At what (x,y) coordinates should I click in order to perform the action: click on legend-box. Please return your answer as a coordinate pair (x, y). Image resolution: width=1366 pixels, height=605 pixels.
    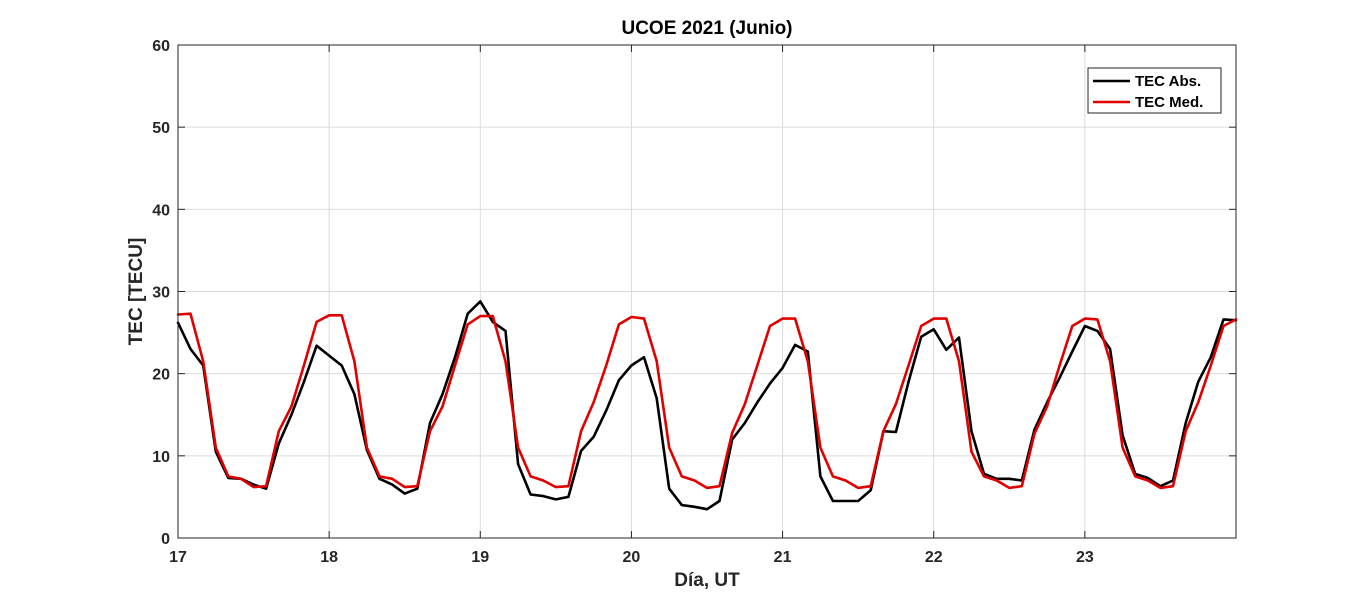
    Looking at the image, I should click on (1154, 90).